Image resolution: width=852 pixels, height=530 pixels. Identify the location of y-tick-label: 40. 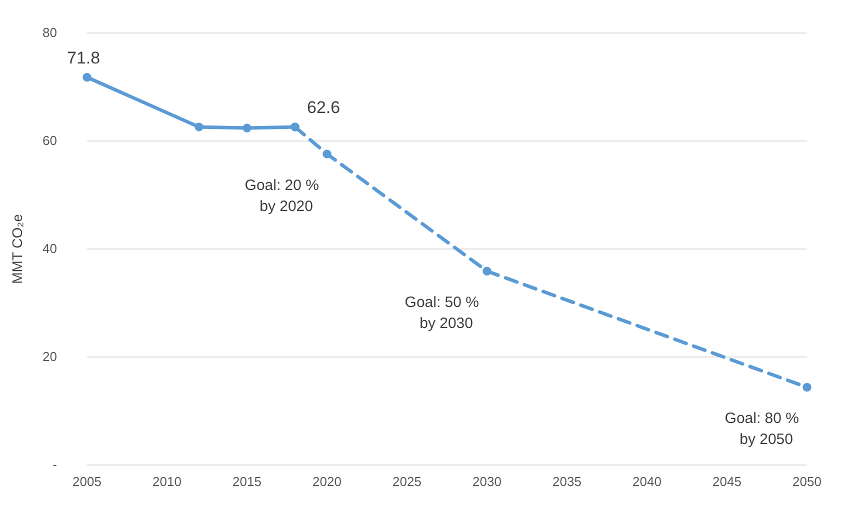
(49, 248).